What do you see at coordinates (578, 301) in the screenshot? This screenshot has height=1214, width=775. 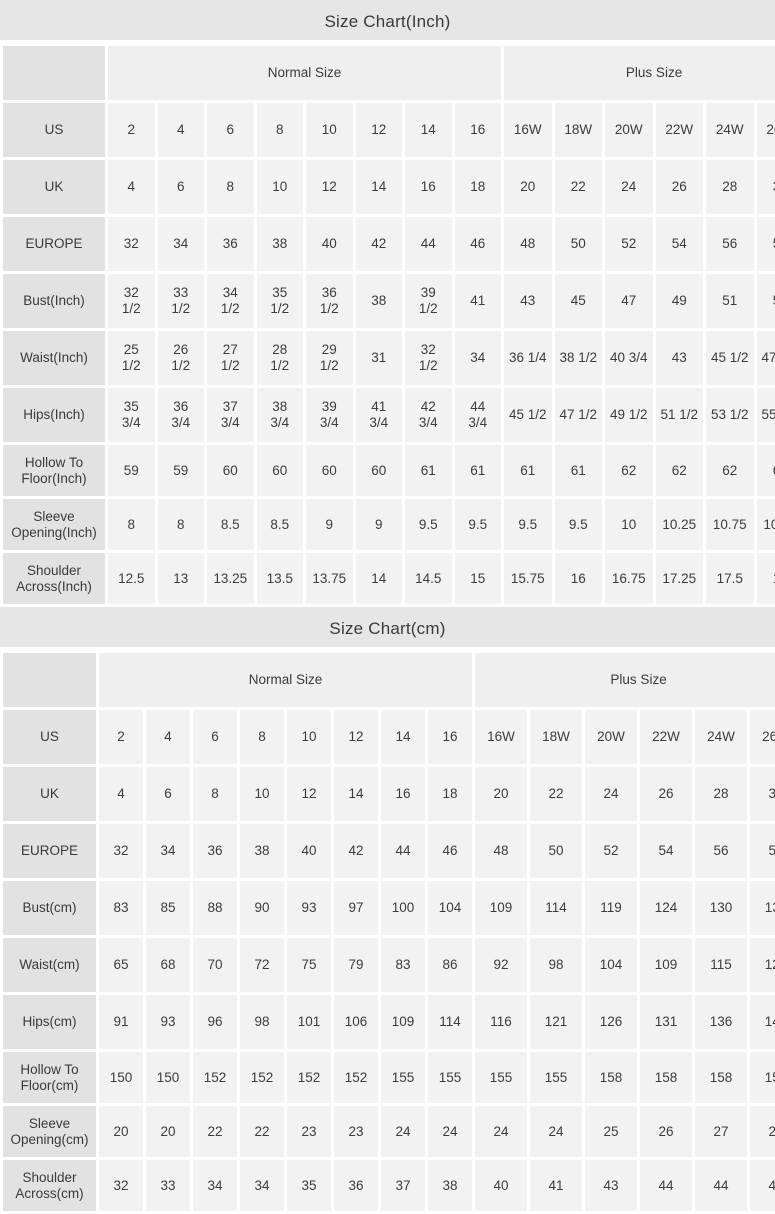 I see `cell: 45` at bounding box center [578, 301].